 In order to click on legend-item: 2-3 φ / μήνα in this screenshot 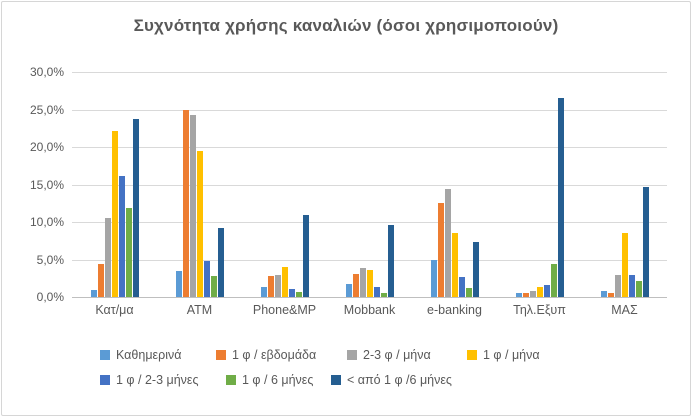, I will do `click(407, 355)`.